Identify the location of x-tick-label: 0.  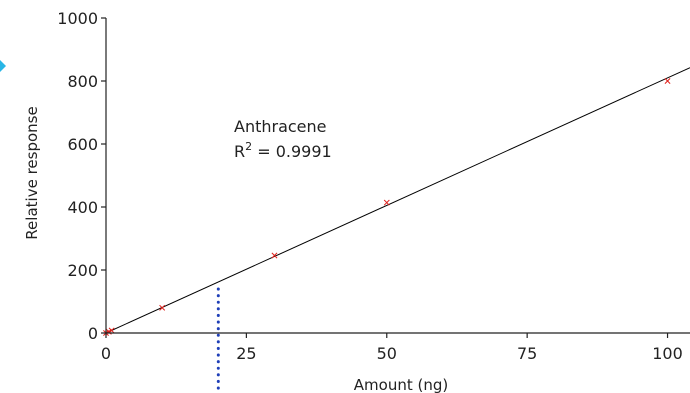
(106, 353).